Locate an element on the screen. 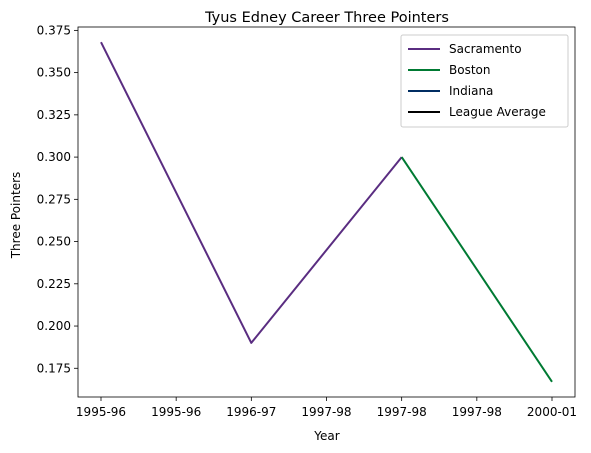 This screenshot has height=453, width=591. series-line-boston is located at coordinates (476, 269).